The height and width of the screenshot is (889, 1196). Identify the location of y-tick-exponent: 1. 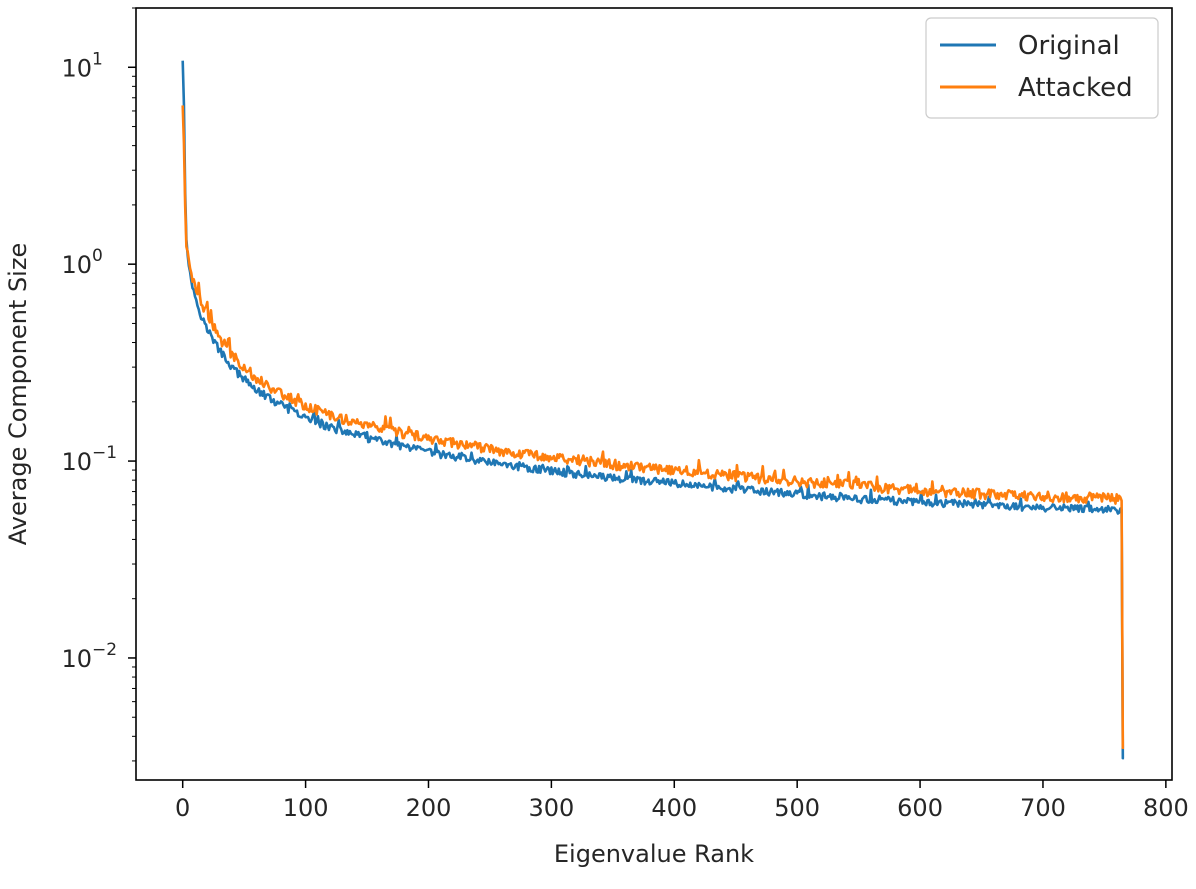
(97, 59).